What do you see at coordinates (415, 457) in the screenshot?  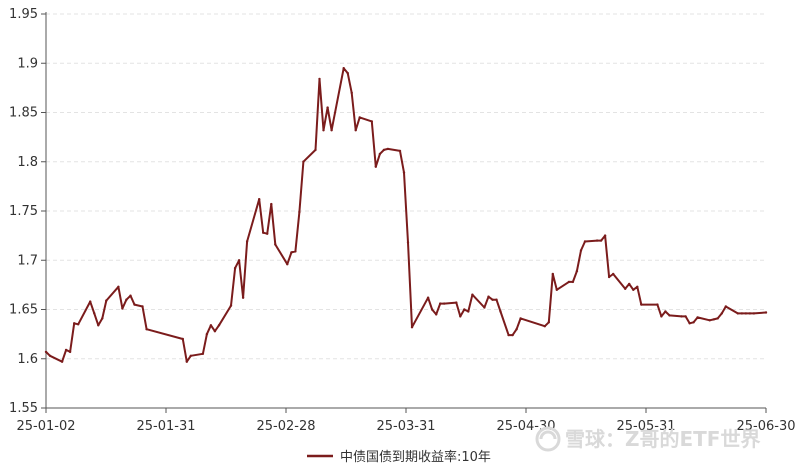 I see `legend-label: 中债国债到期收益率:10年` at bounding box center [415, 457].